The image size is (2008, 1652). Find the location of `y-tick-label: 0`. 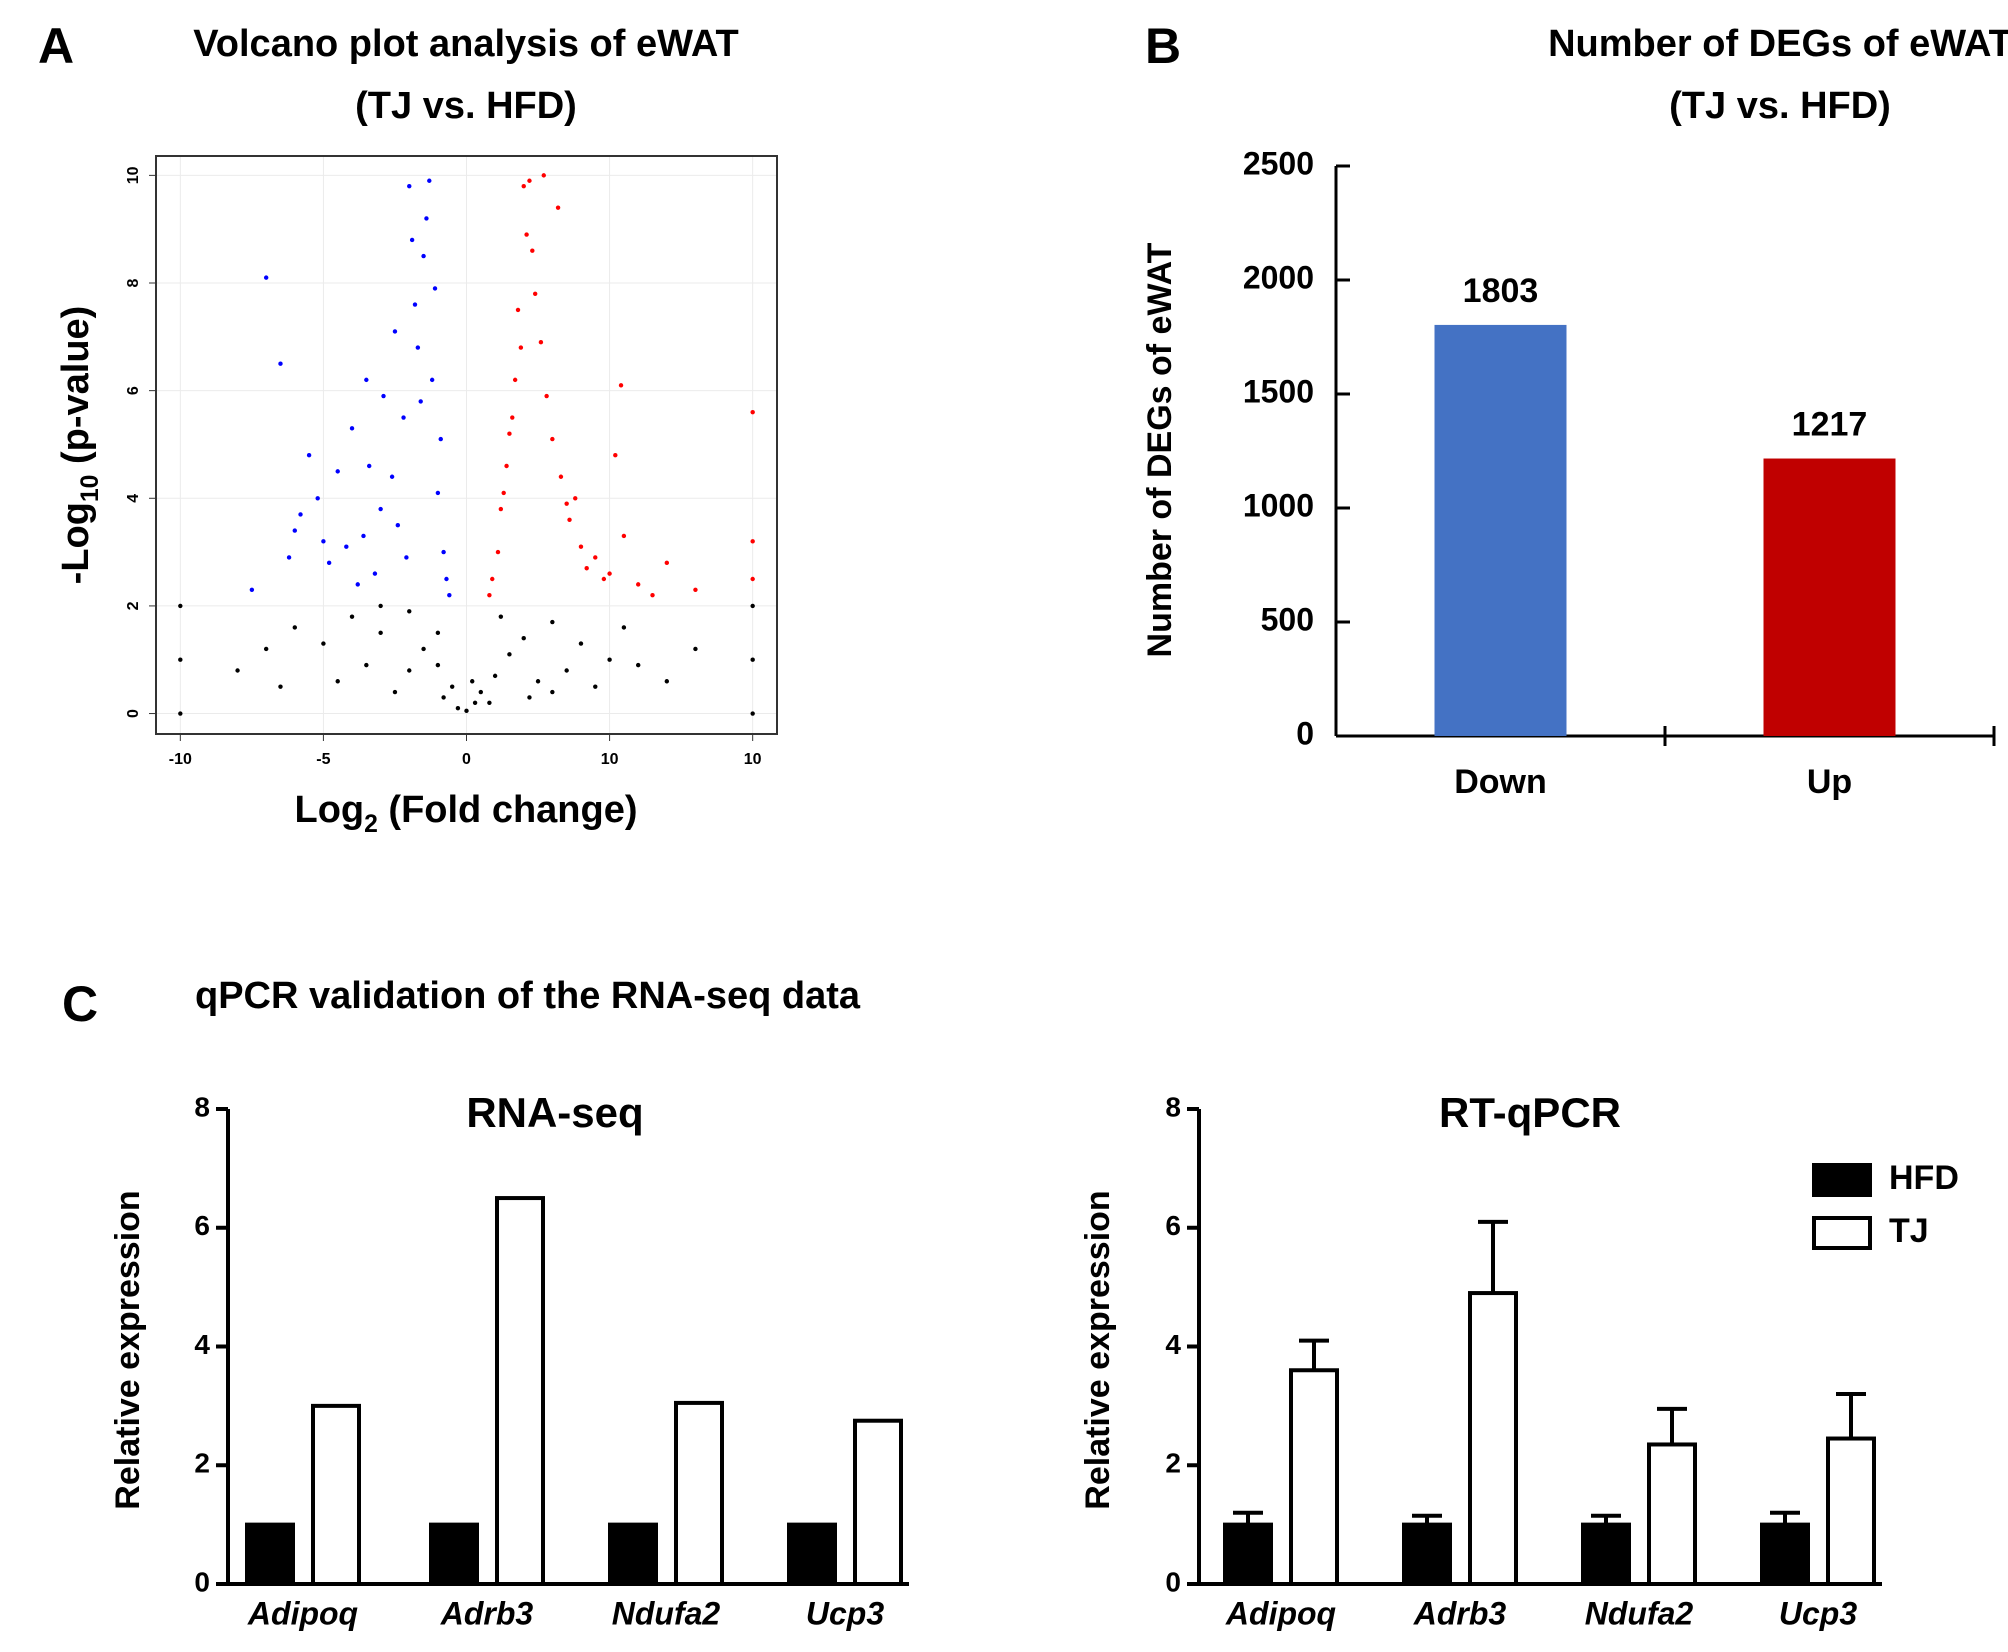

y-tick-label: 0 is located at coordinates (133, 713).